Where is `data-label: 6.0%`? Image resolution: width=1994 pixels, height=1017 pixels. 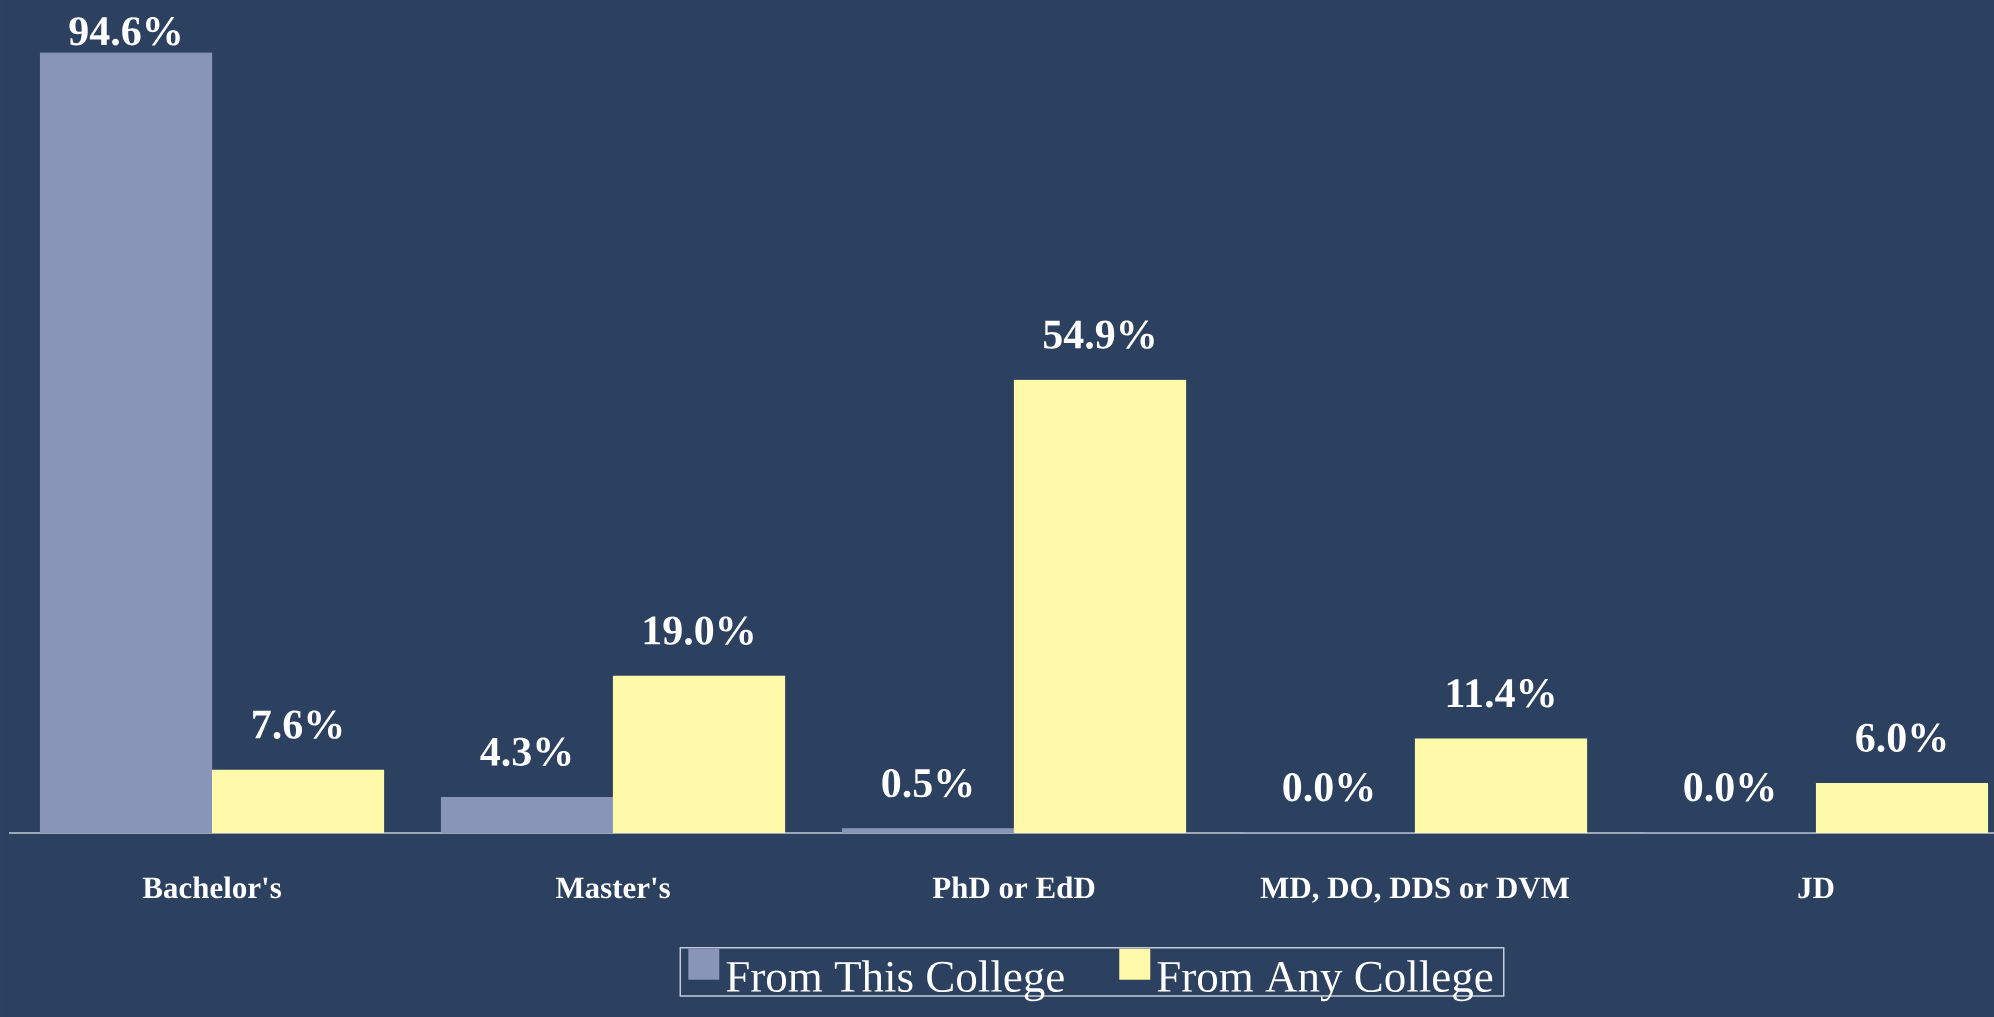
data-label: 6.0% is located at coordinates (1901, 738).